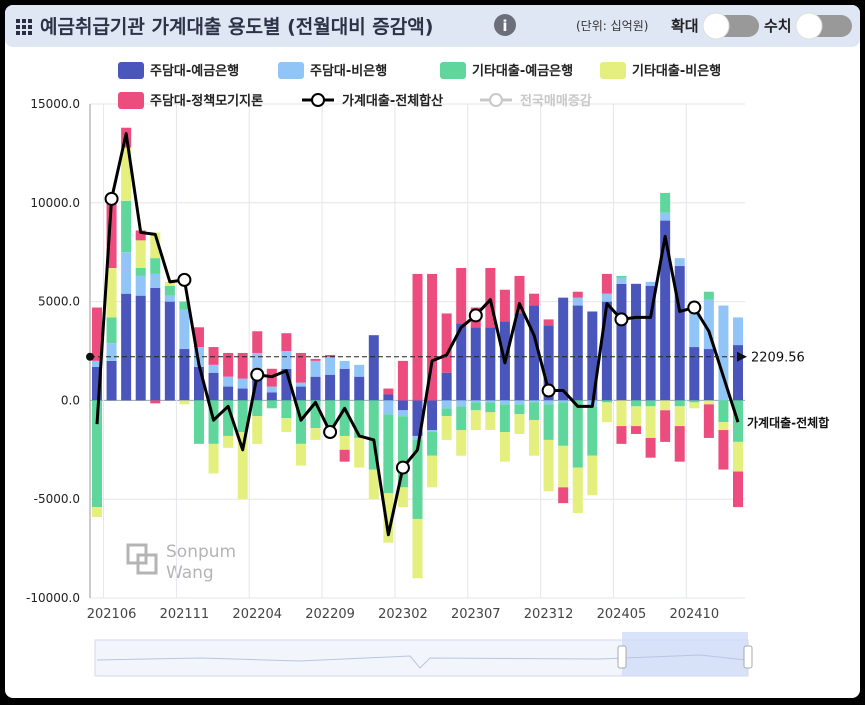 This screenshot has height=705, width=865. I want to click on x-tick-label: 202410, so click(694, 614).